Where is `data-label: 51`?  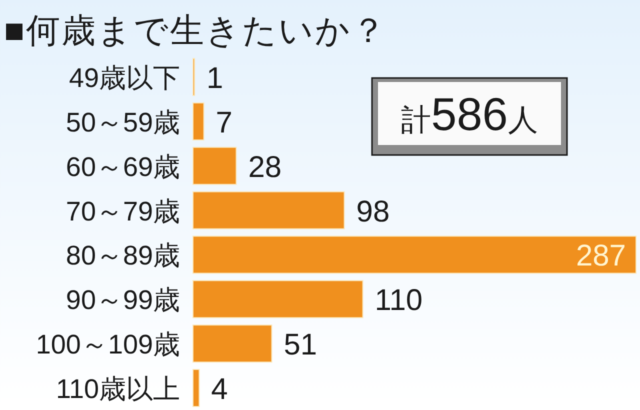
data-label: 51 is located at coordinates (301, 345).